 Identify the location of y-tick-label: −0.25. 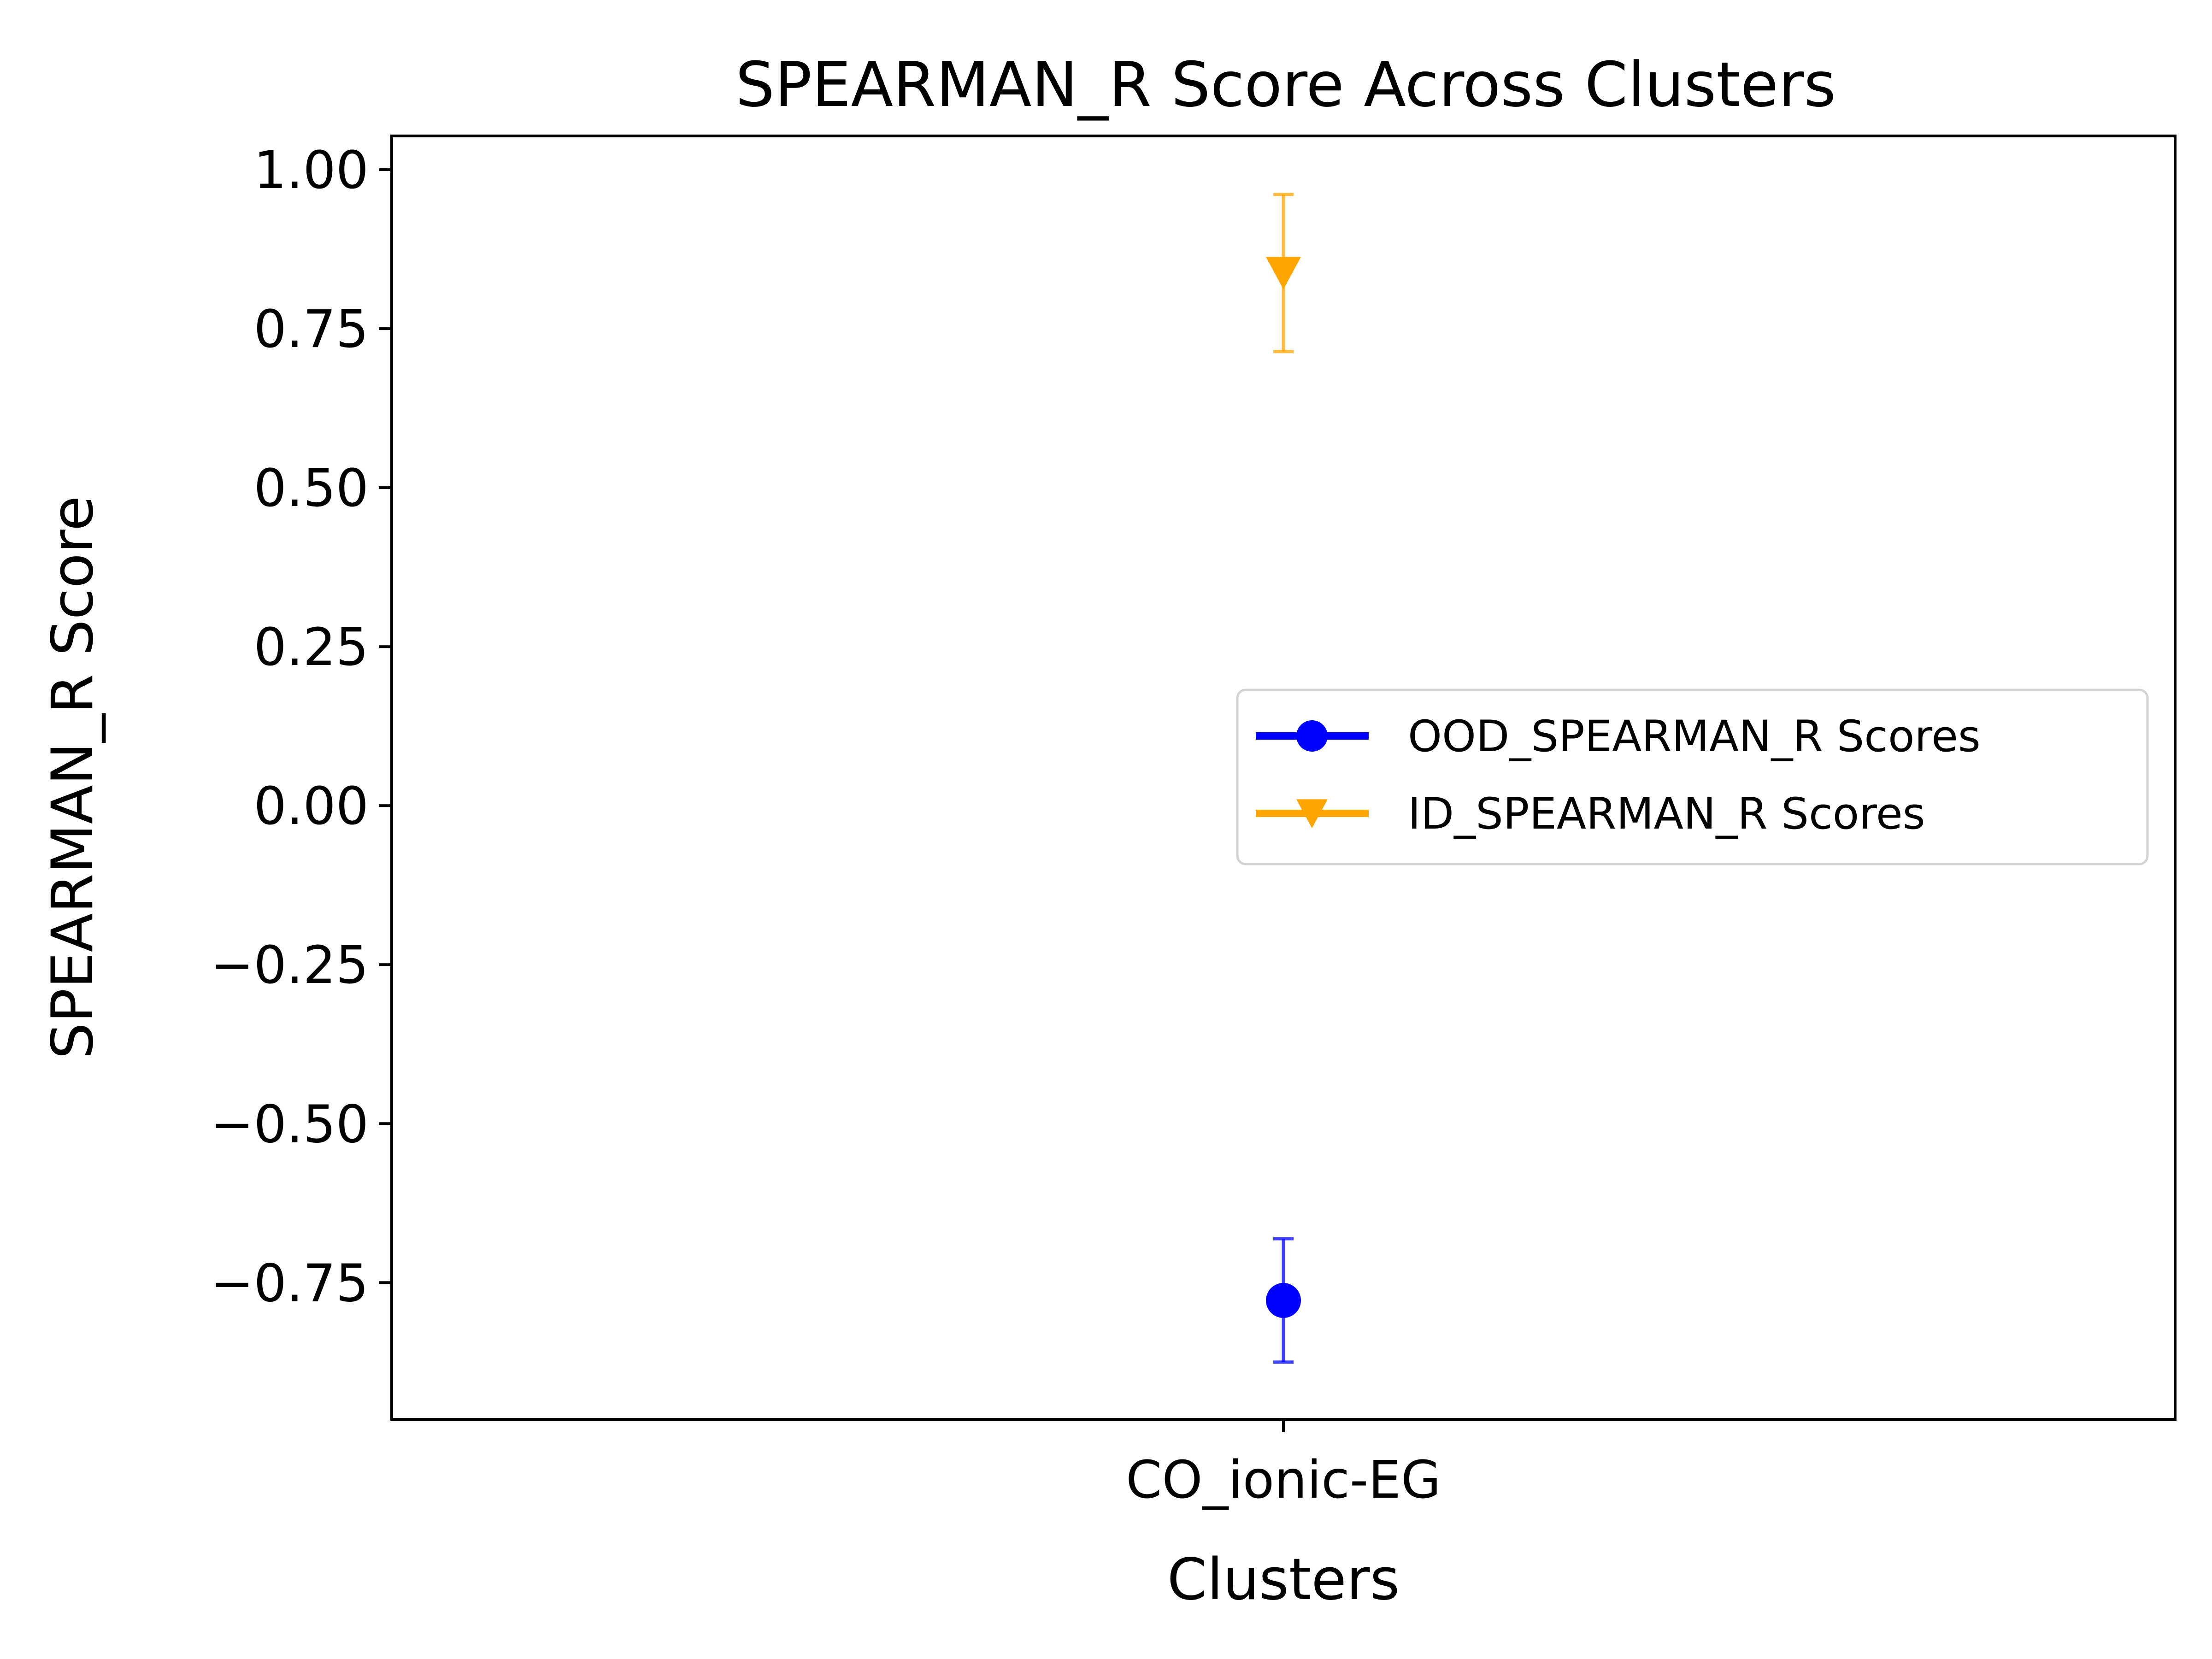
(290, 965).